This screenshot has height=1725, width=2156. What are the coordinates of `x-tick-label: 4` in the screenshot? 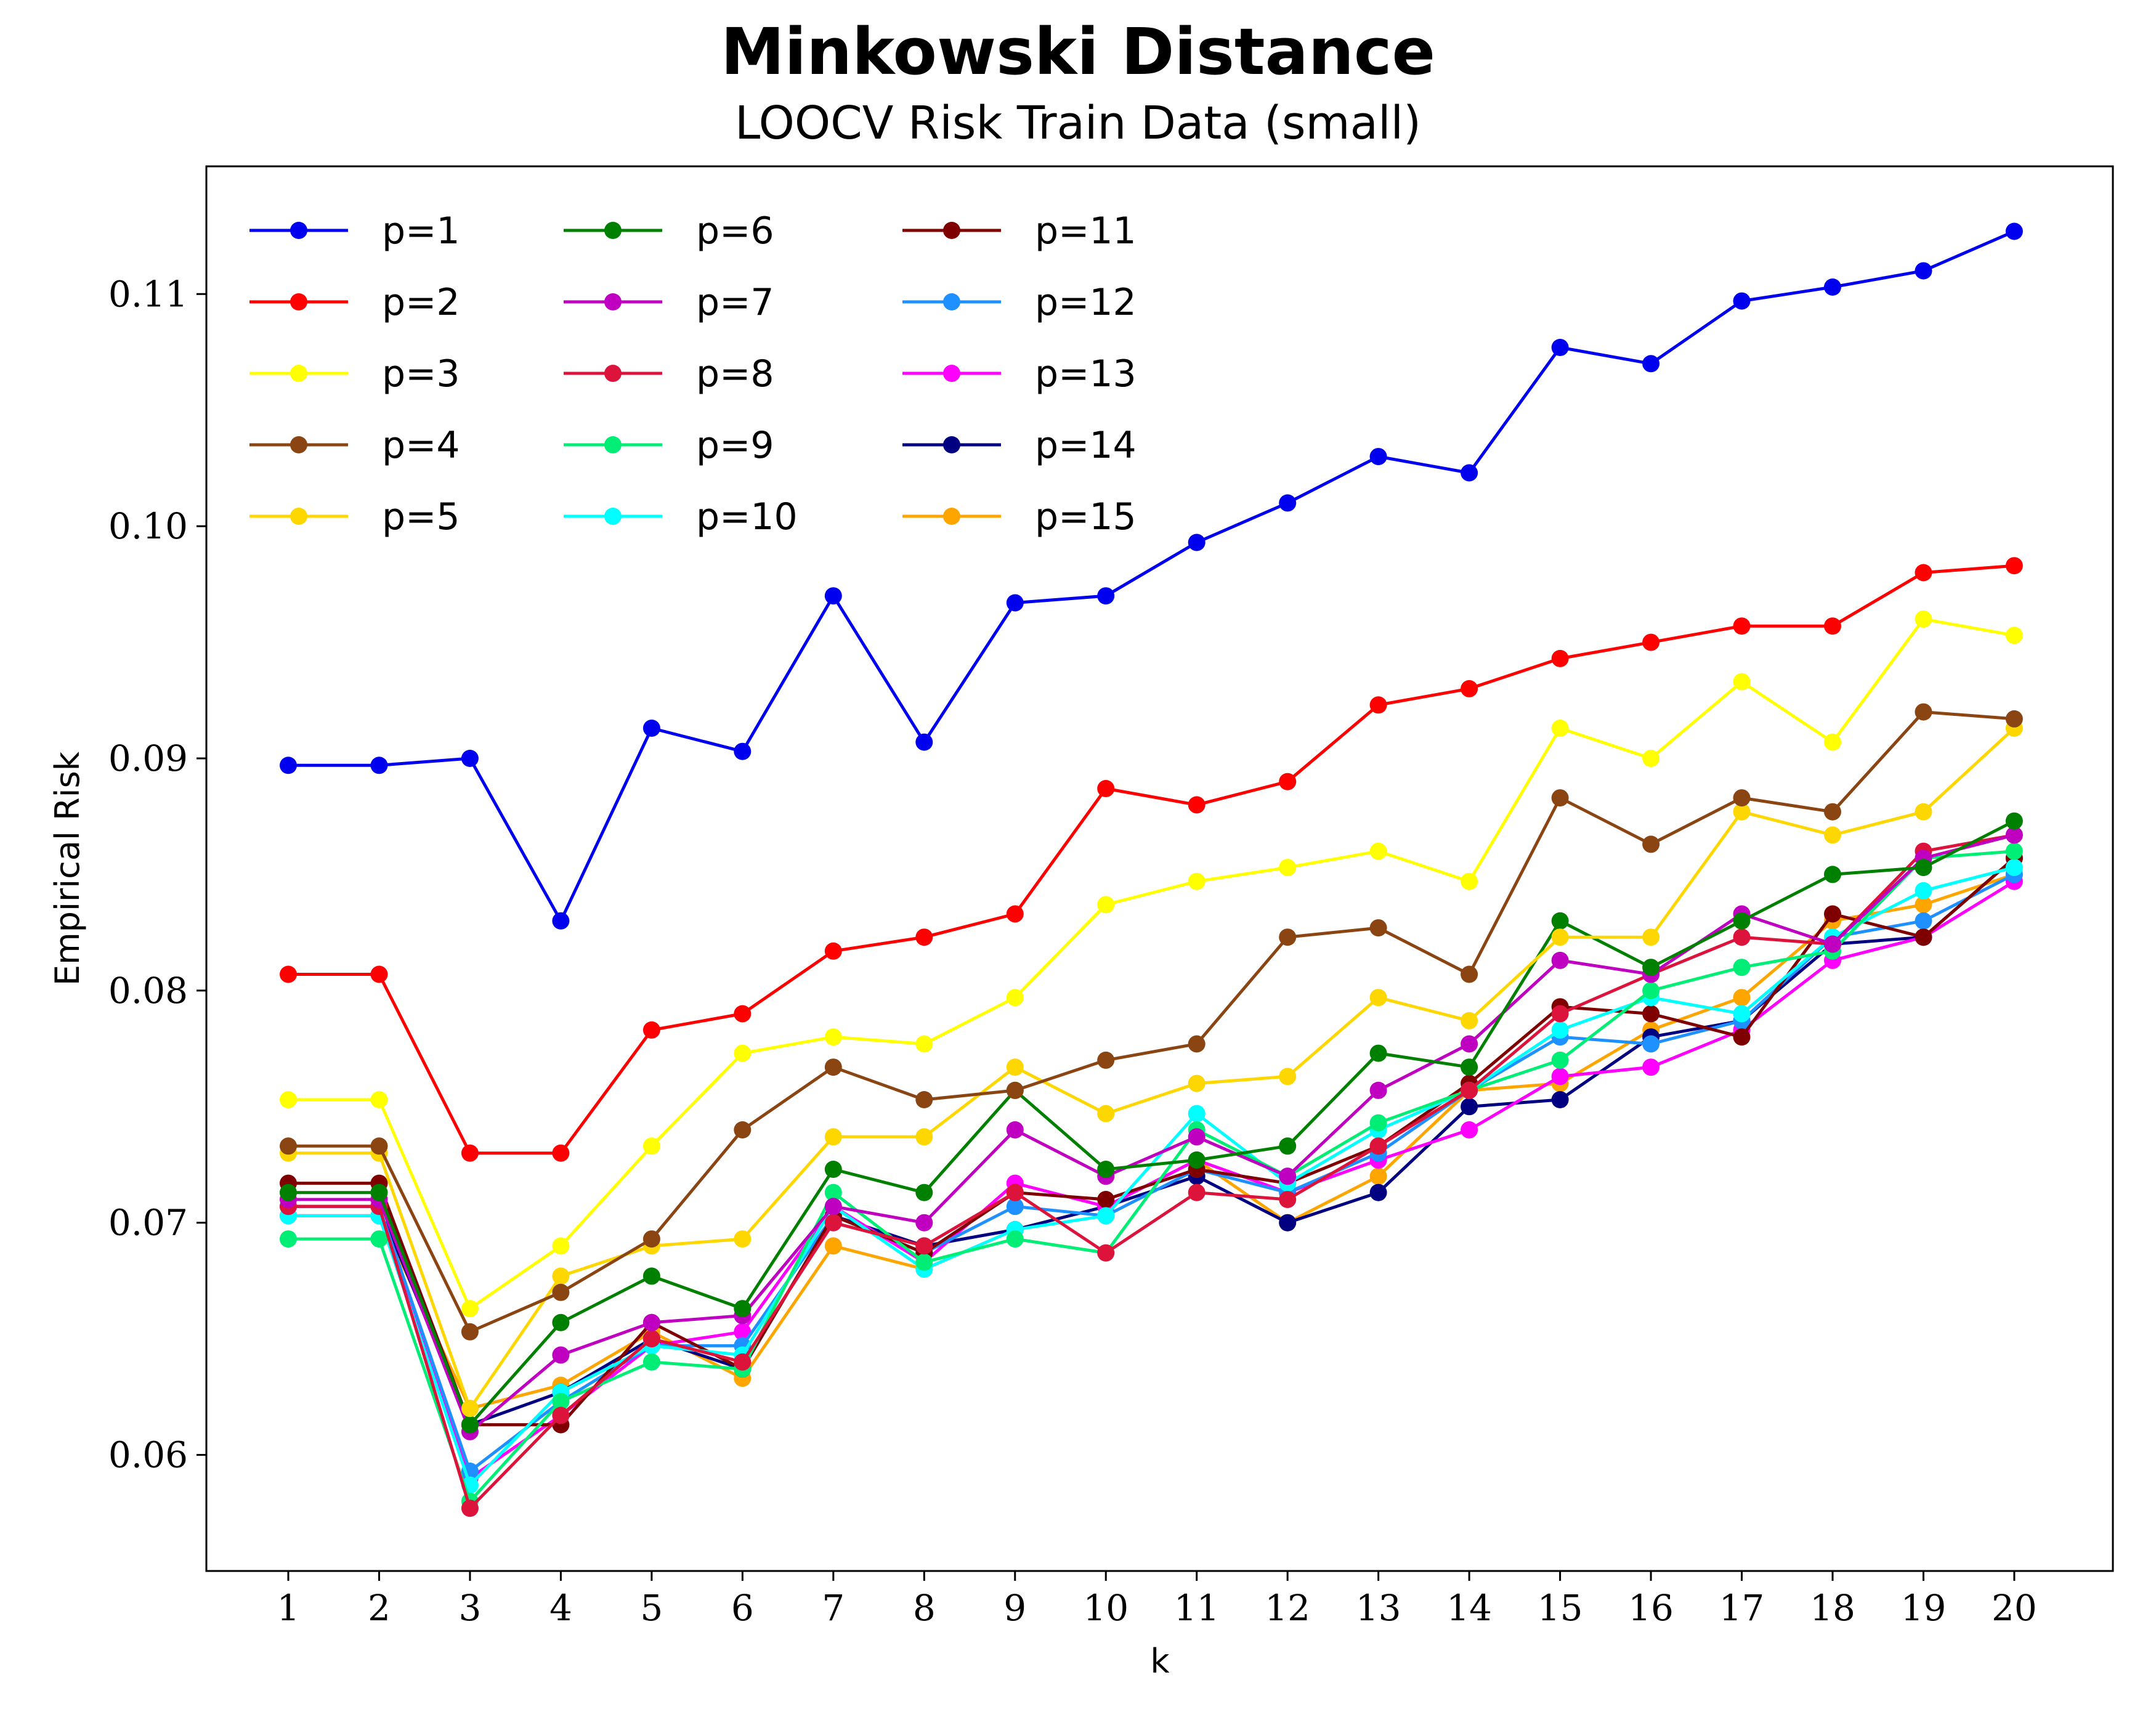 It's located at (560, 1608).